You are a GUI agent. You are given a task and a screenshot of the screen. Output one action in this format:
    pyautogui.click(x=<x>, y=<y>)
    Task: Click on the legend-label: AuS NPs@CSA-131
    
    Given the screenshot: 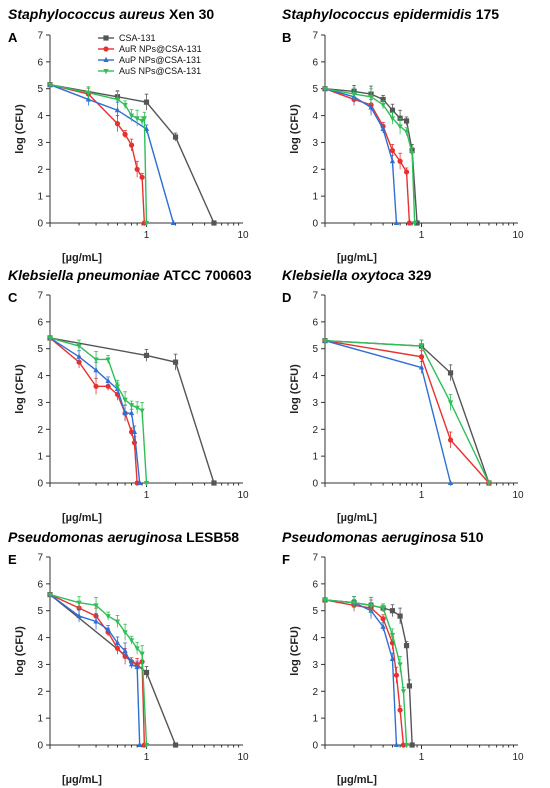 What is the action you would take?
    pyautogui.click(x=160, y=71)
    